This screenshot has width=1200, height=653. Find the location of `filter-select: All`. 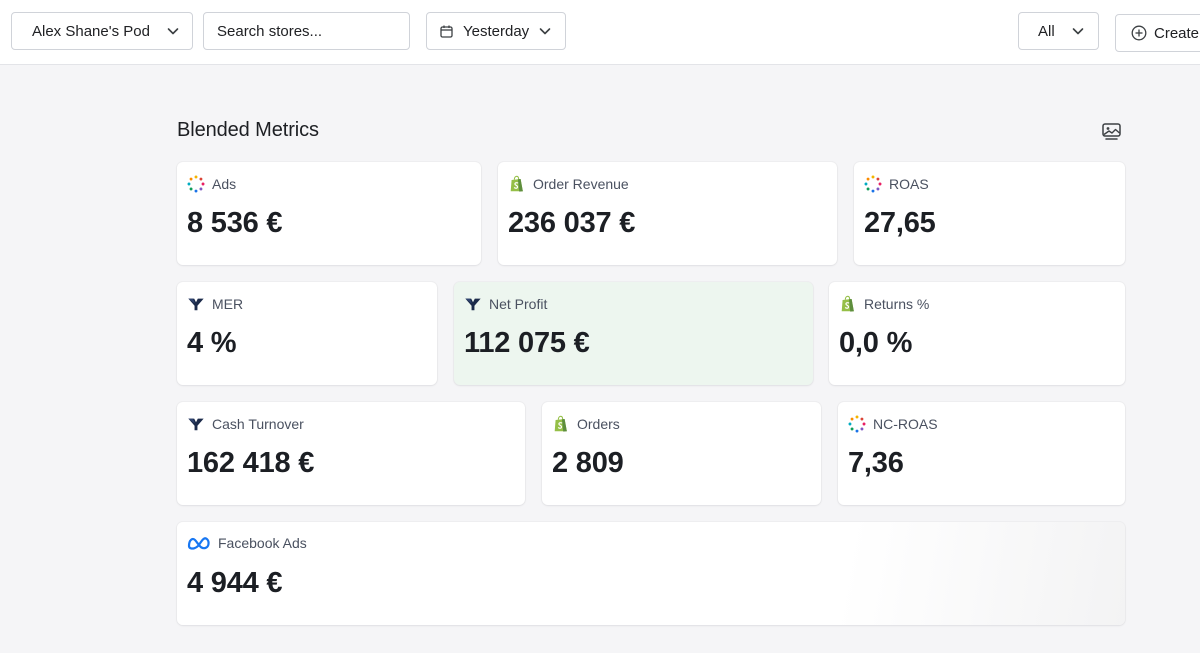

filter-select: All is located at coordinates (1058, 31).